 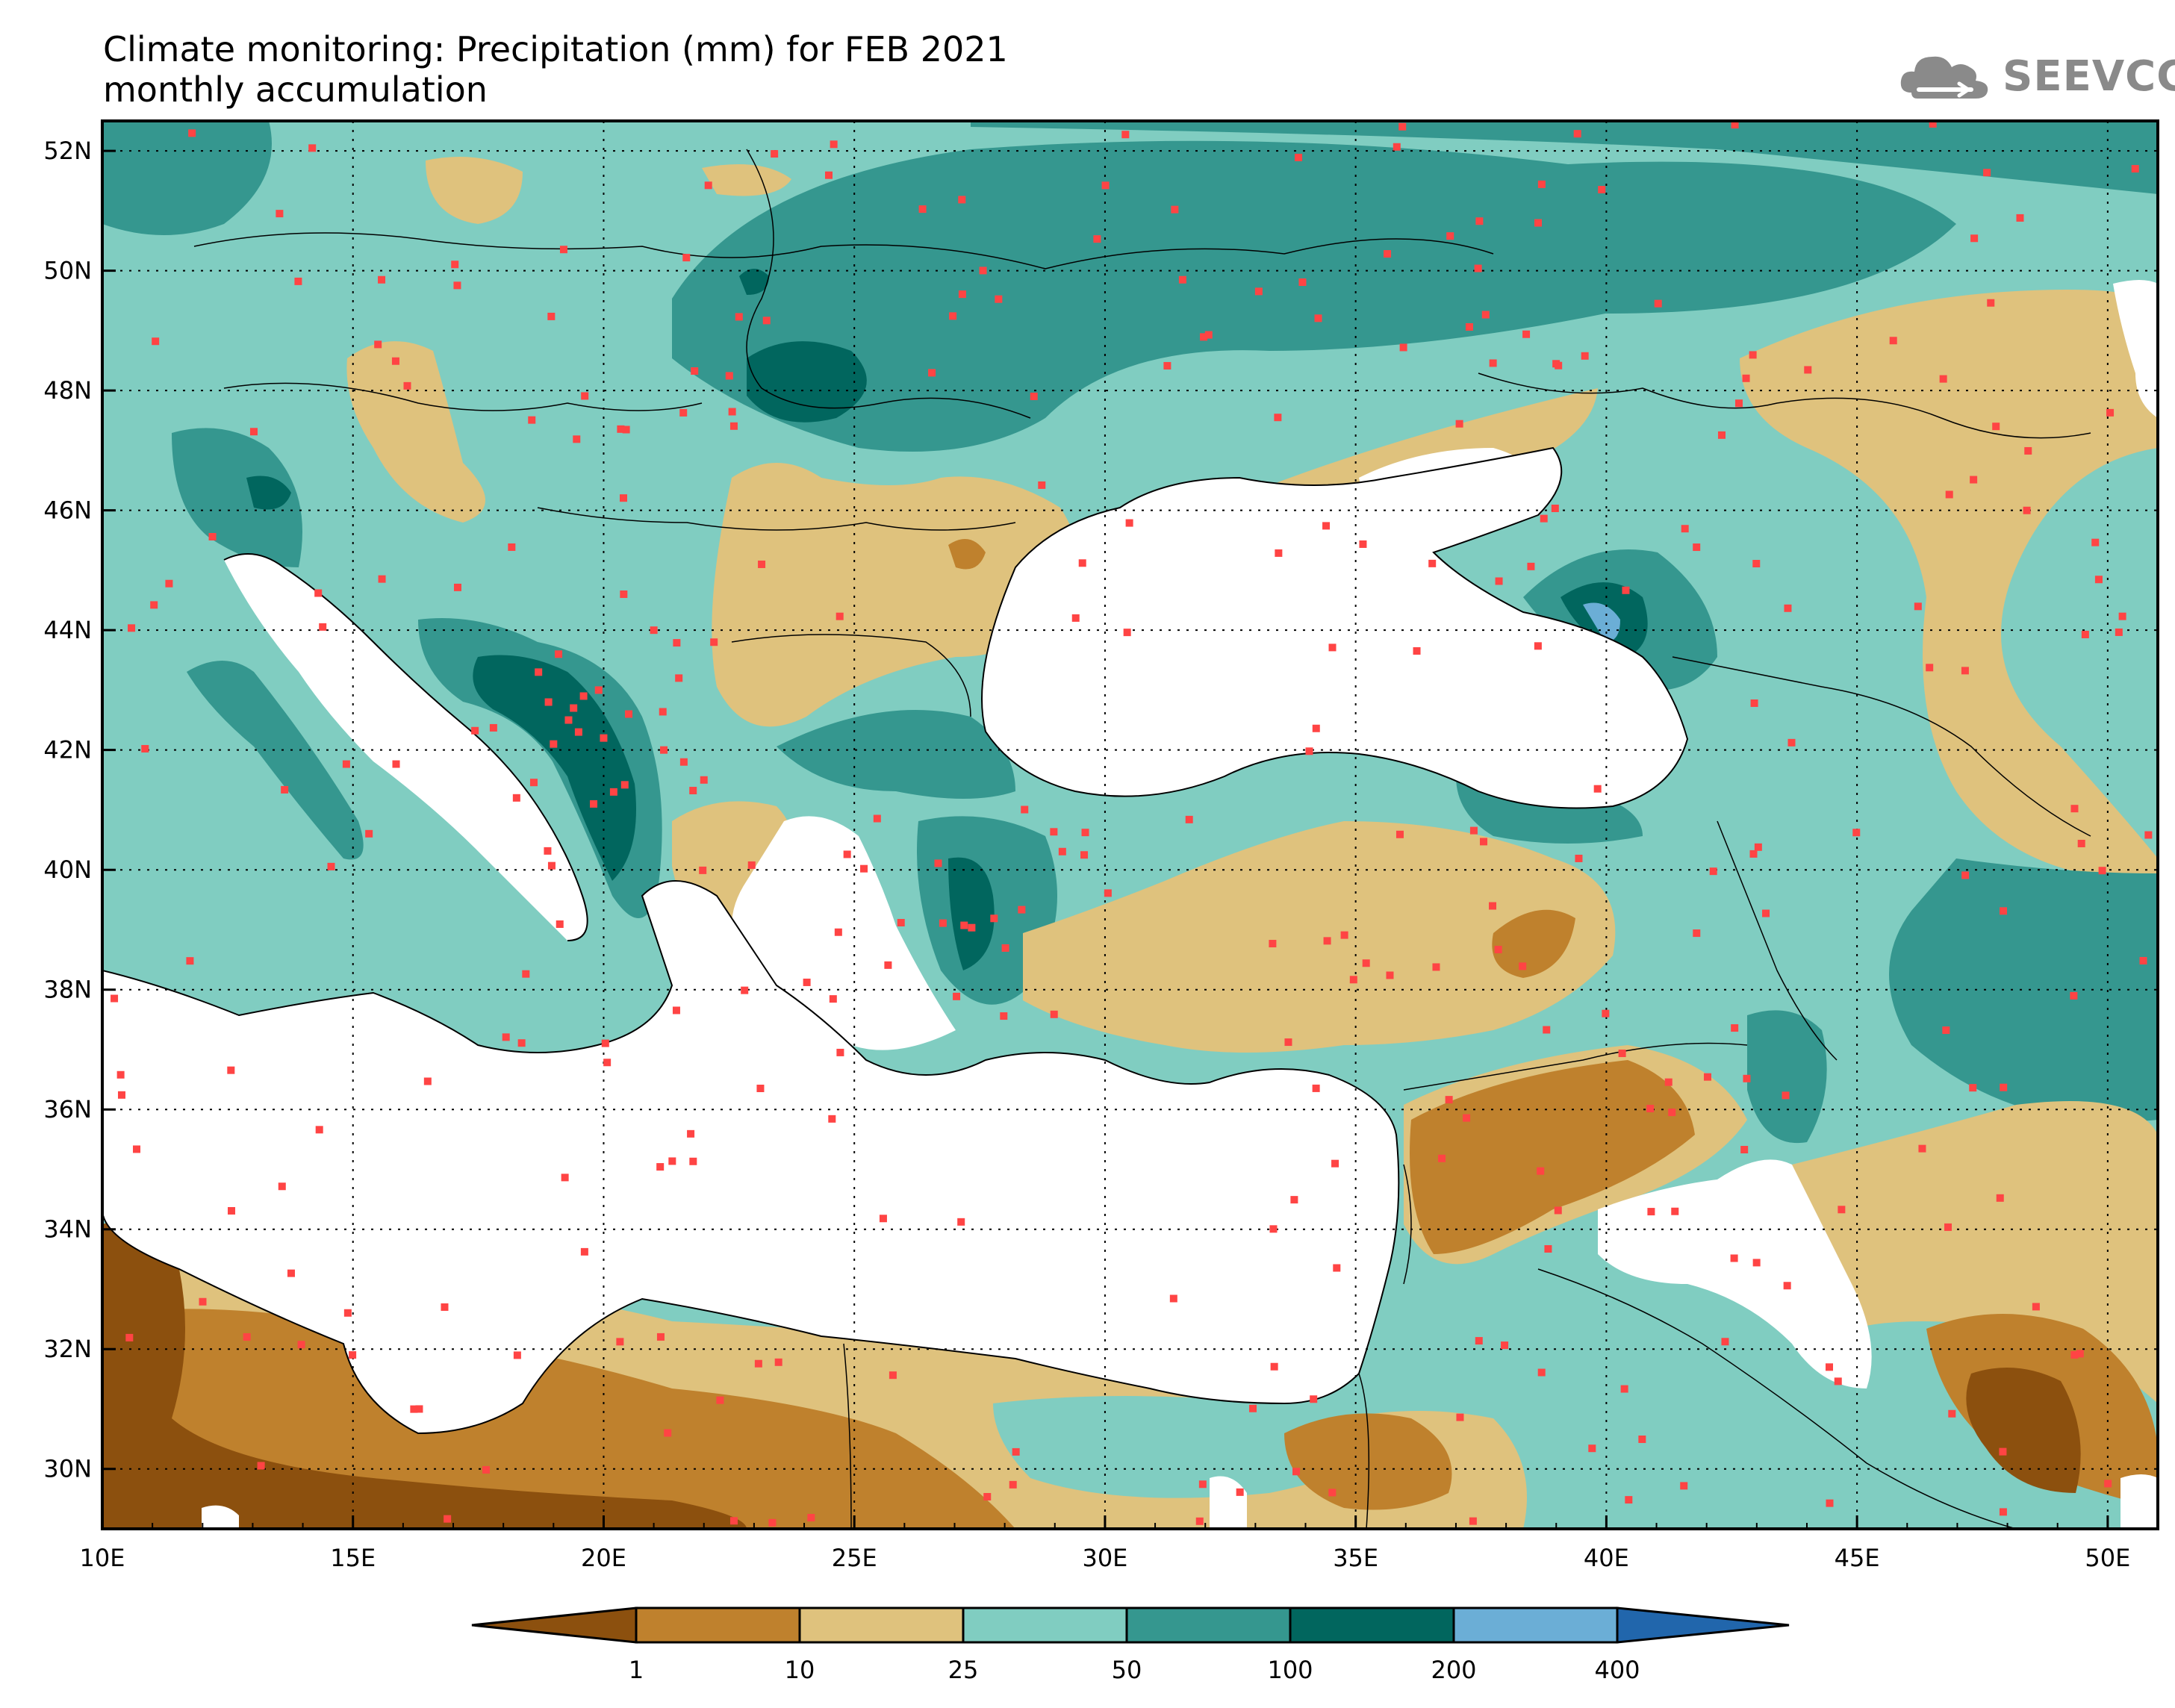 What do you see at coordinates (295, 89) in the screenshot?
I see `map-subtitle: monthly accumulation` at bounding box center [295, 89].